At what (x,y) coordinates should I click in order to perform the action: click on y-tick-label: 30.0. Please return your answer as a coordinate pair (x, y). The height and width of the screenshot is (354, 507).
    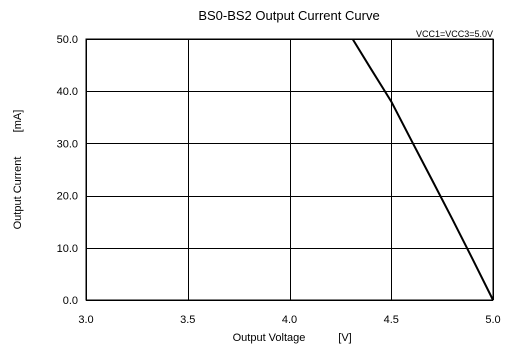
    Looking at the image, I should click on (67, 144).